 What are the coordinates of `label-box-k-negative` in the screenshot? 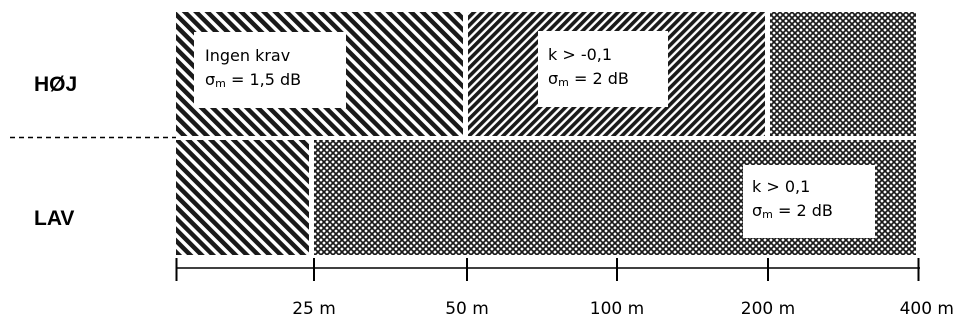 It's located at (603, 69).